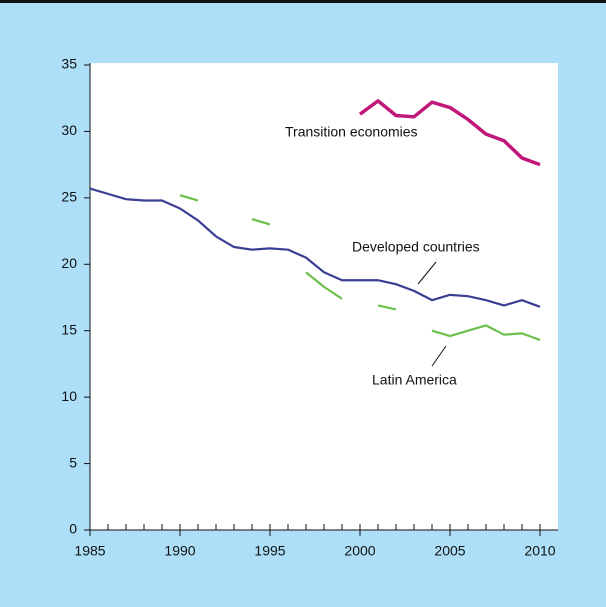 This screenshot has width=606, height=607. Describe the element at coordinates (359, 551) in the screenshot. I see `x-tick-label: 2000` at that location.